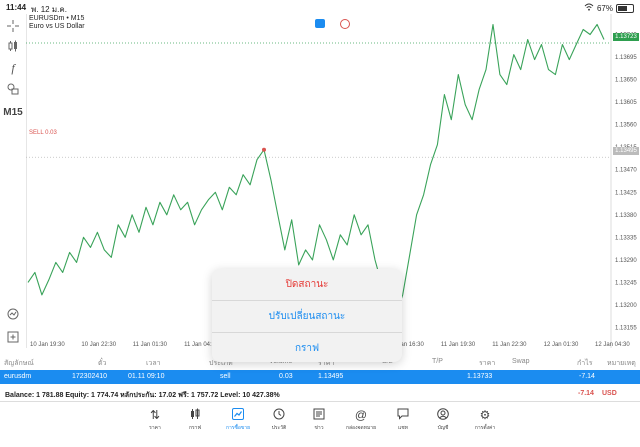  What do you see at coordinates (626, 171) in the screenshot?
I see `y-tick-label: 1.13470` at bounding box center [626, 171].